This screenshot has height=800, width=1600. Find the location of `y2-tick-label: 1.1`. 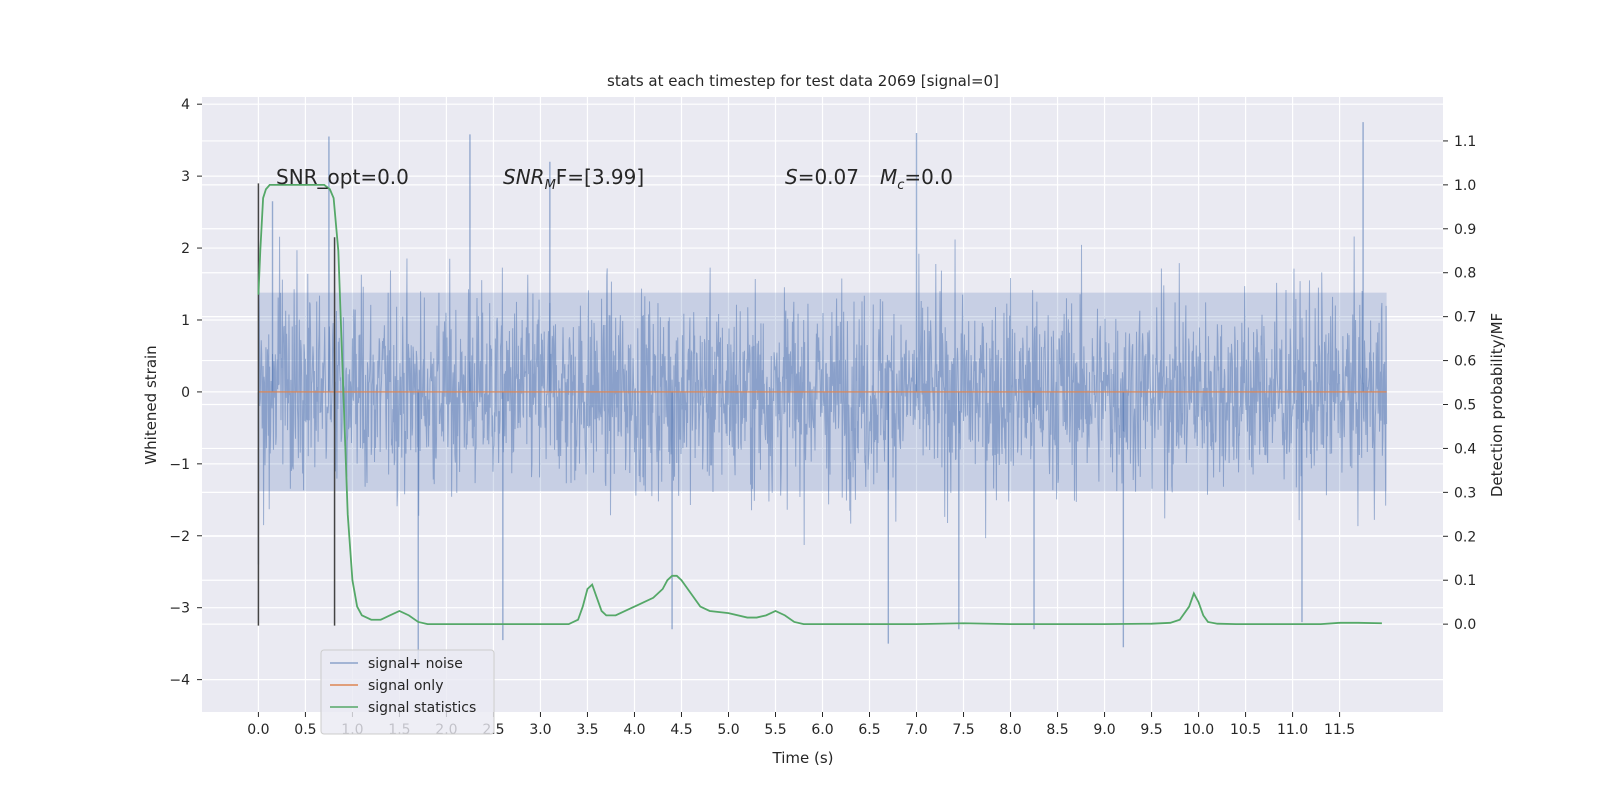

y2-tick-label: 1.1 is located at coordinates (1465, 142).